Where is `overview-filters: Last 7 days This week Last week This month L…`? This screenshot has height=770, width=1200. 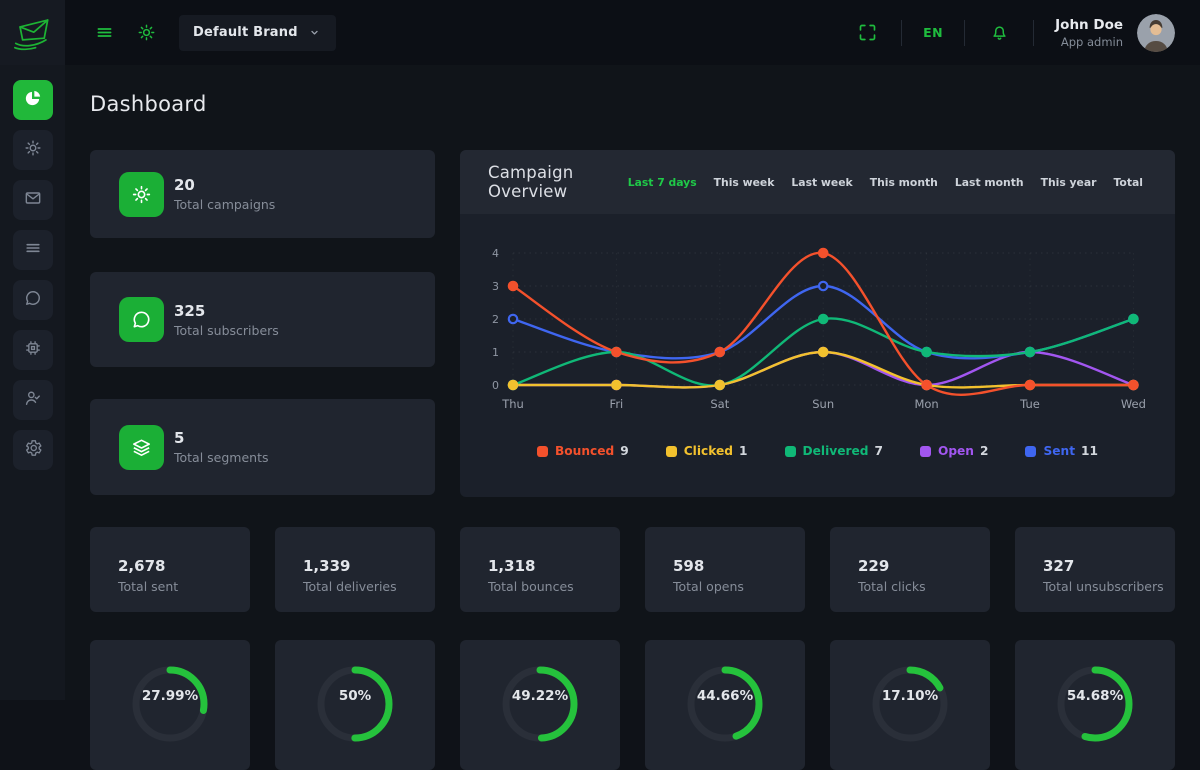
overview-filters: Last 7 days This week Last week This month L… is located at coordinates (885, 182).